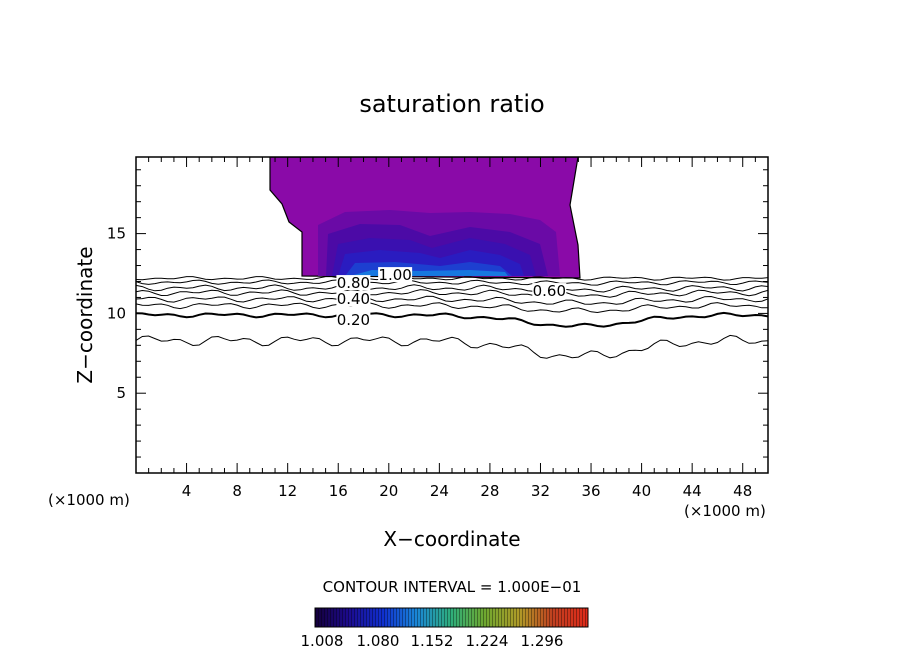 Image resolution: width=904 pixels, height=654 pixels. What do you see at coordinates (451, 104) in the screenshot?
I see `chart-title: saturation ratio` at bounding box center [451, 104].